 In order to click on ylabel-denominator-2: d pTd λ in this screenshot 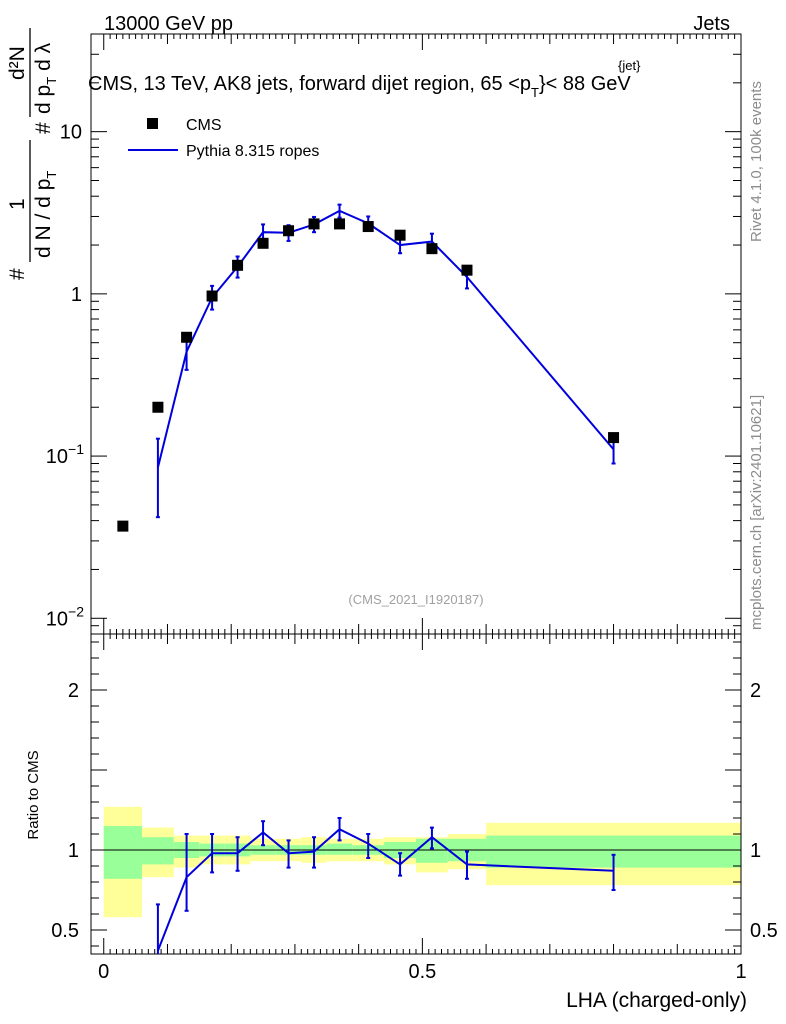, I will do `click(45, 78)`.